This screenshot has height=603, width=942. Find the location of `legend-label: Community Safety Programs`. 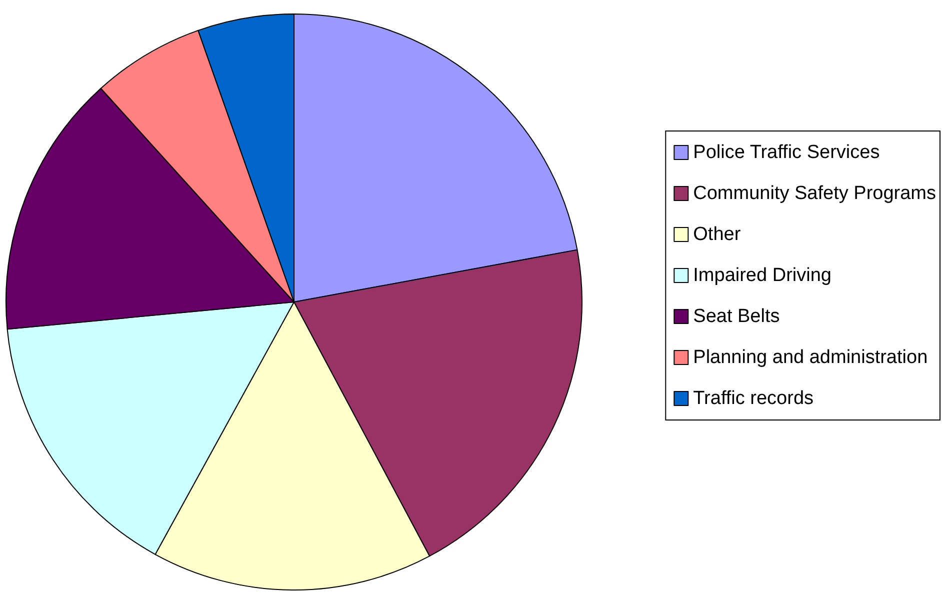

legend-label: Community Safety Programs is located at coordinates (814, 193).